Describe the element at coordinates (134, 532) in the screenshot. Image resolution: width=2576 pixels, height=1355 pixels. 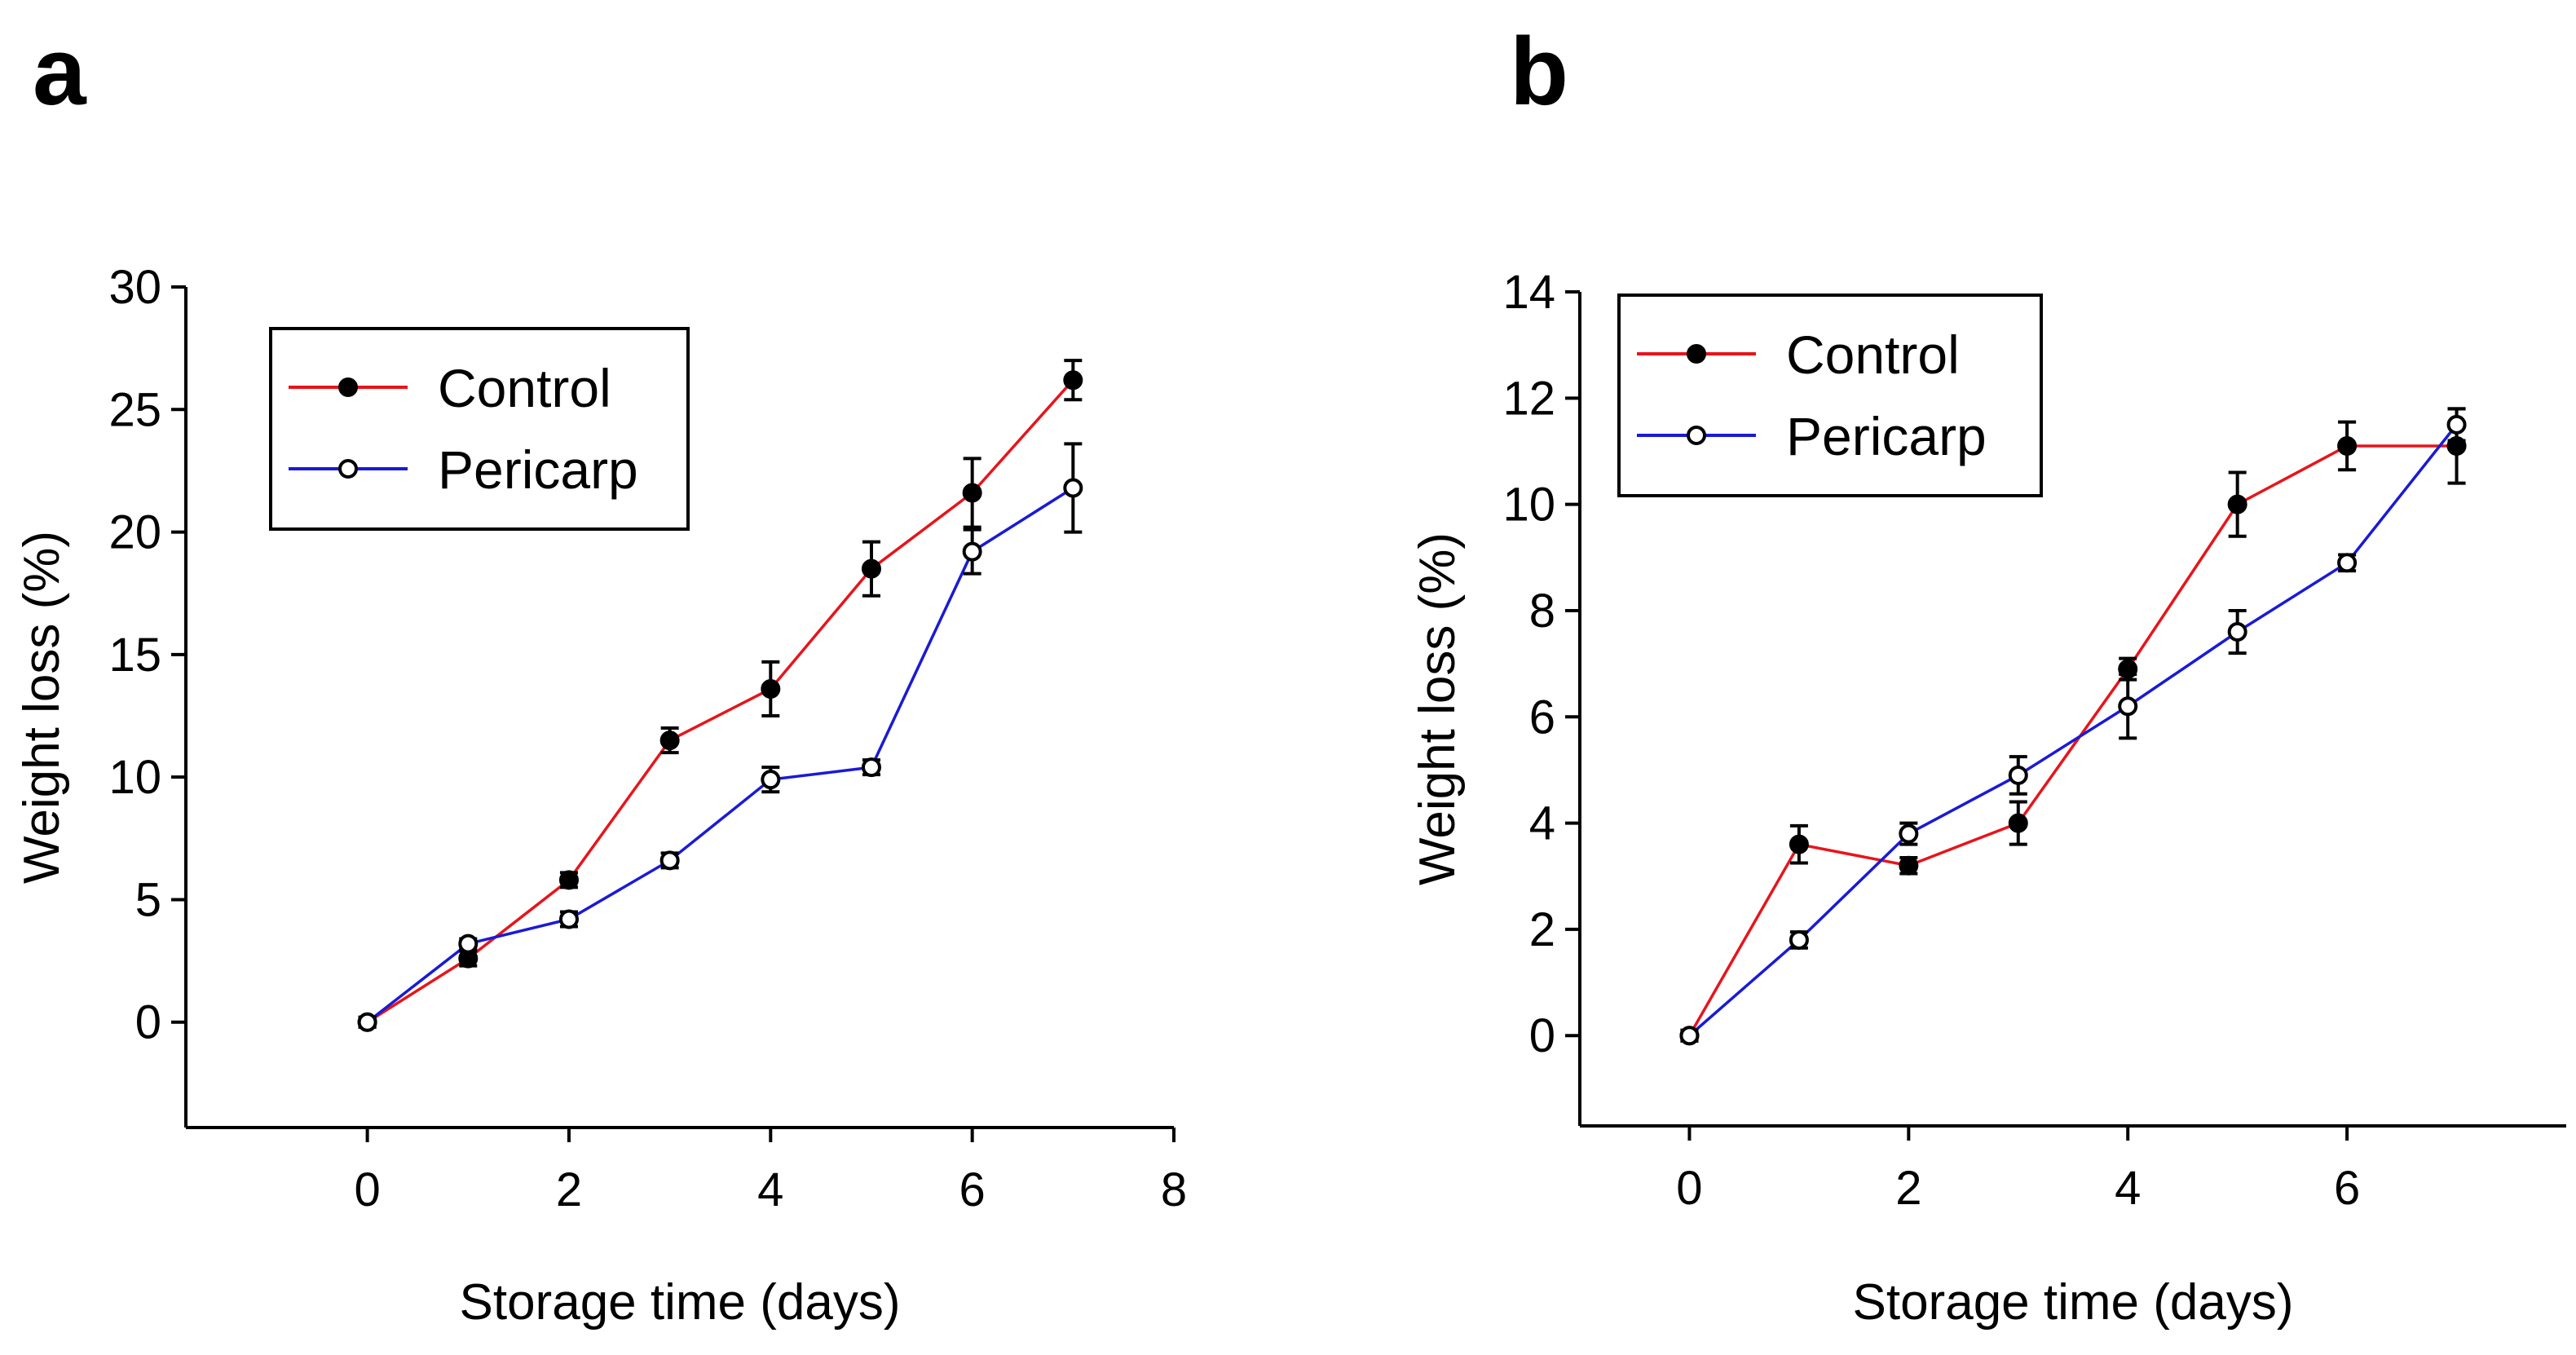
I see `y-tick-label: 20` at that location.